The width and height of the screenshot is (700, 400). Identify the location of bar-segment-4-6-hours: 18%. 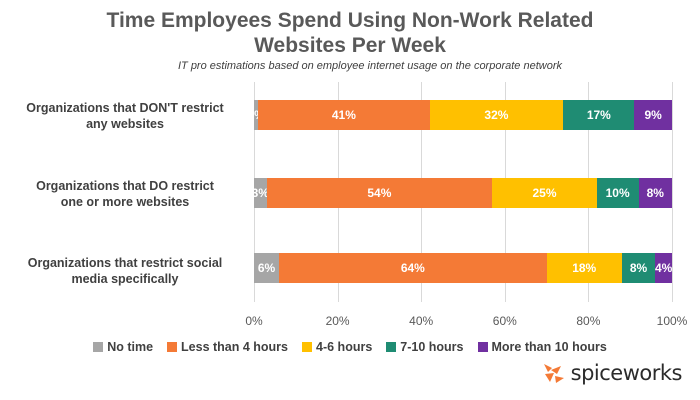
(584, 268).